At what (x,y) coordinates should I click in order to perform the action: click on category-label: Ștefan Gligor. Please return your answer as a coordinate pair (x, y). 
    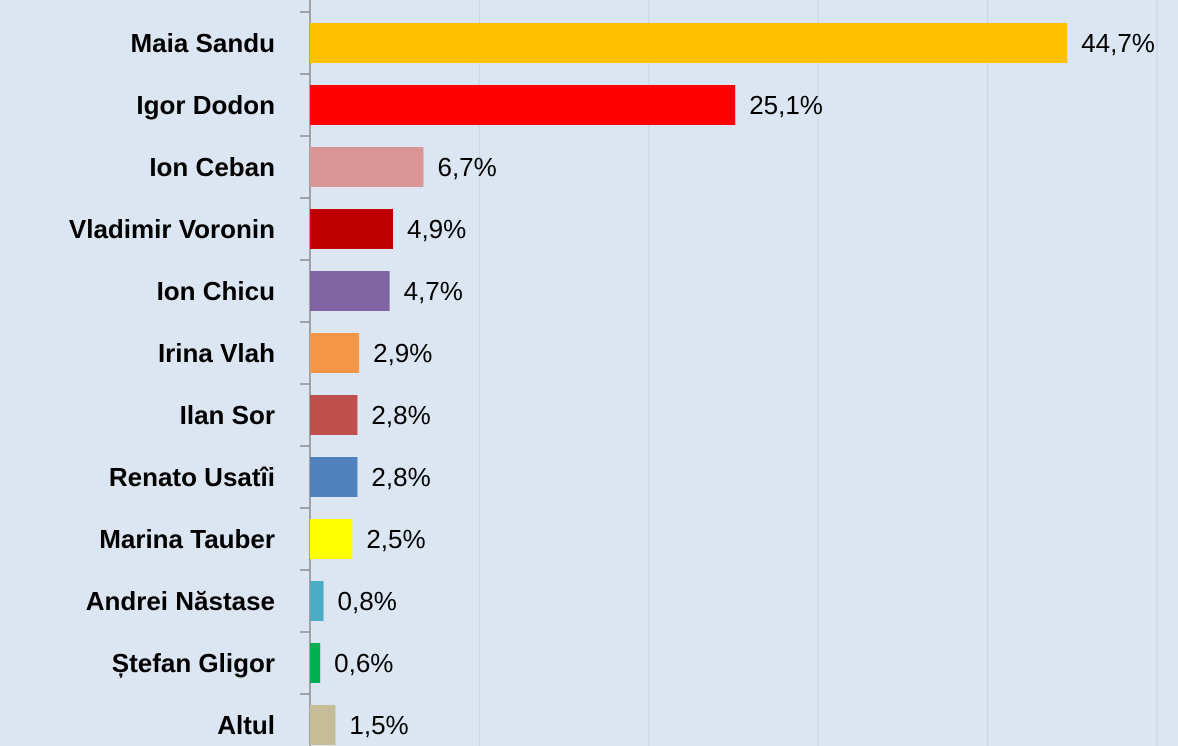
    Looking at the image, I should click on (193, 663).